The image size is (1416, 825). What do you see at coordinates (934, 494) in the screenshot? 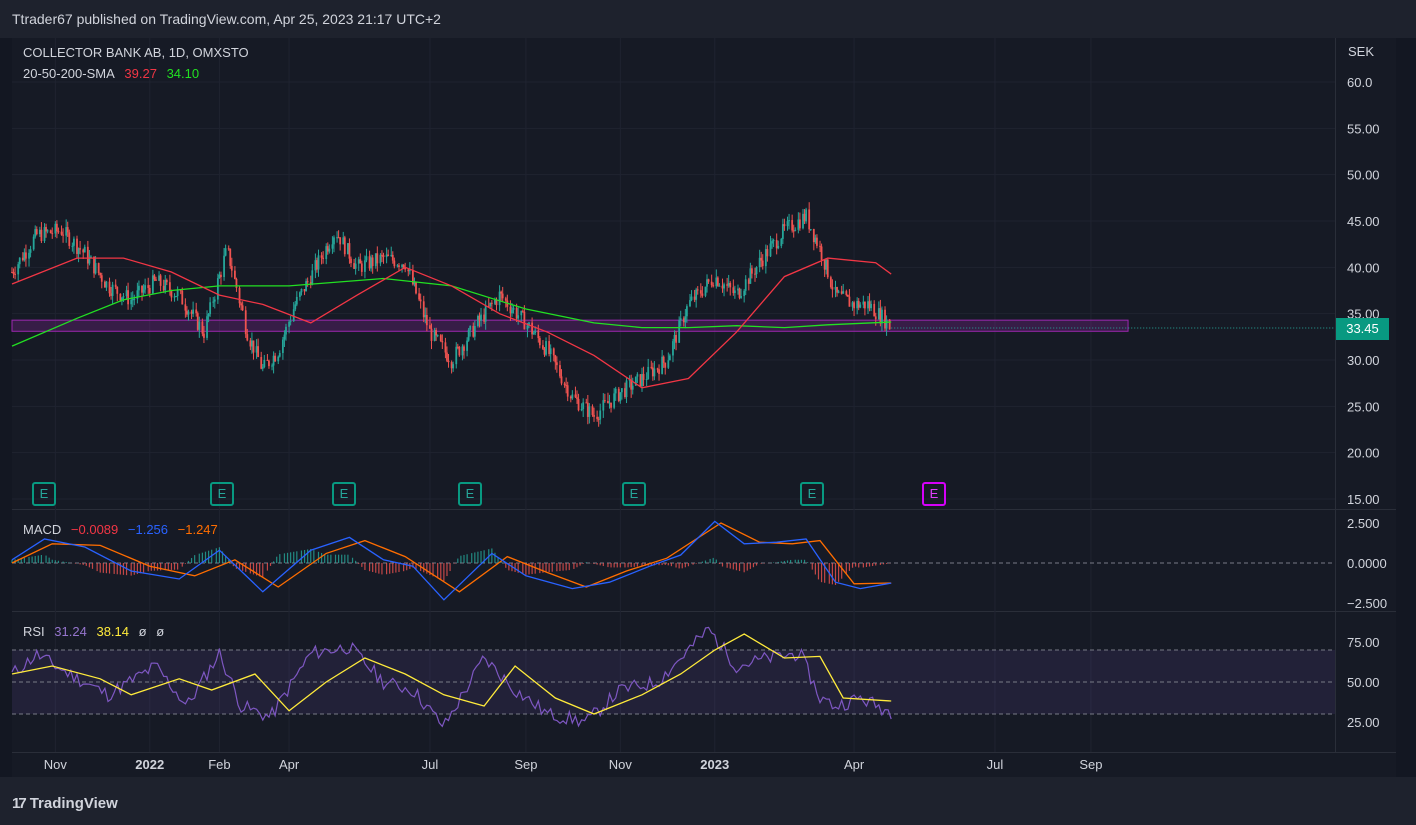
I see `upcoming-earnings-badge: E` at bounding box center [934, 494].